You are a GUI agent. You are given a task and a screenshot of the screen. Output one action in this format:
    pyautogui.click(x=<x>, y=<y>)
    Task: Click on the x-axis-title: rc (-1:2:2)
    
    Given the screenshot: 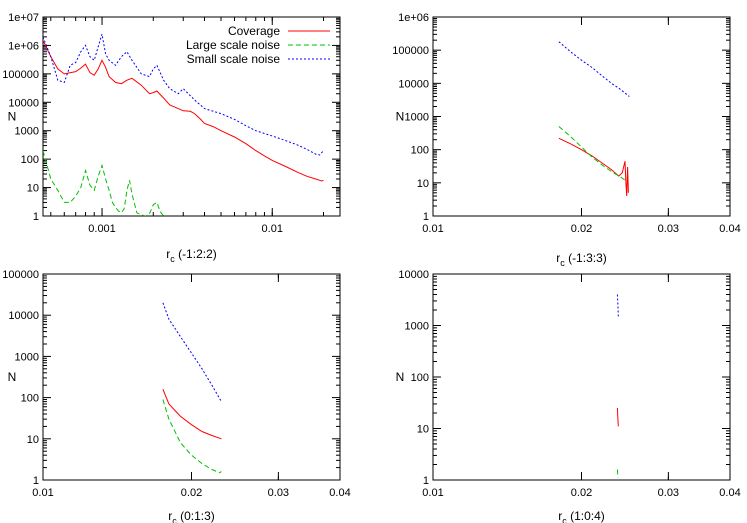 What is the action you would take?
    pyautogui.click(x=191, y=255)
    